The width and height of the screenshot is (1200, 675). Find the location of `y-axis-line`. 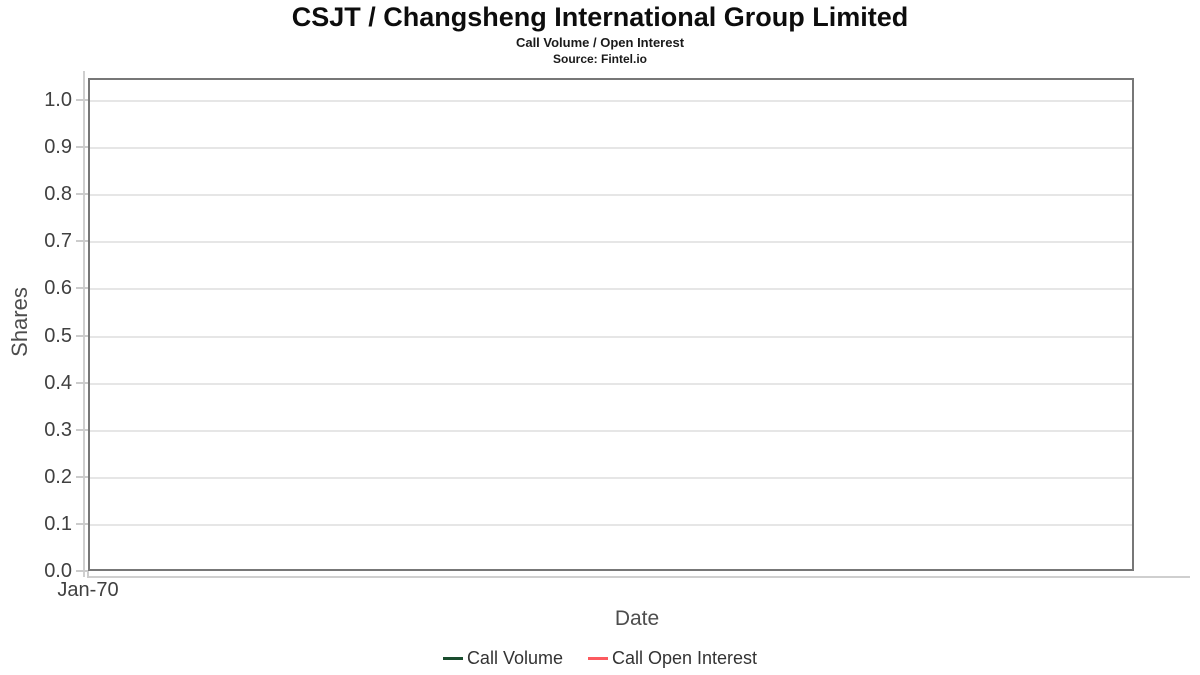

y-axis-line is located at coordinates (84, 324).